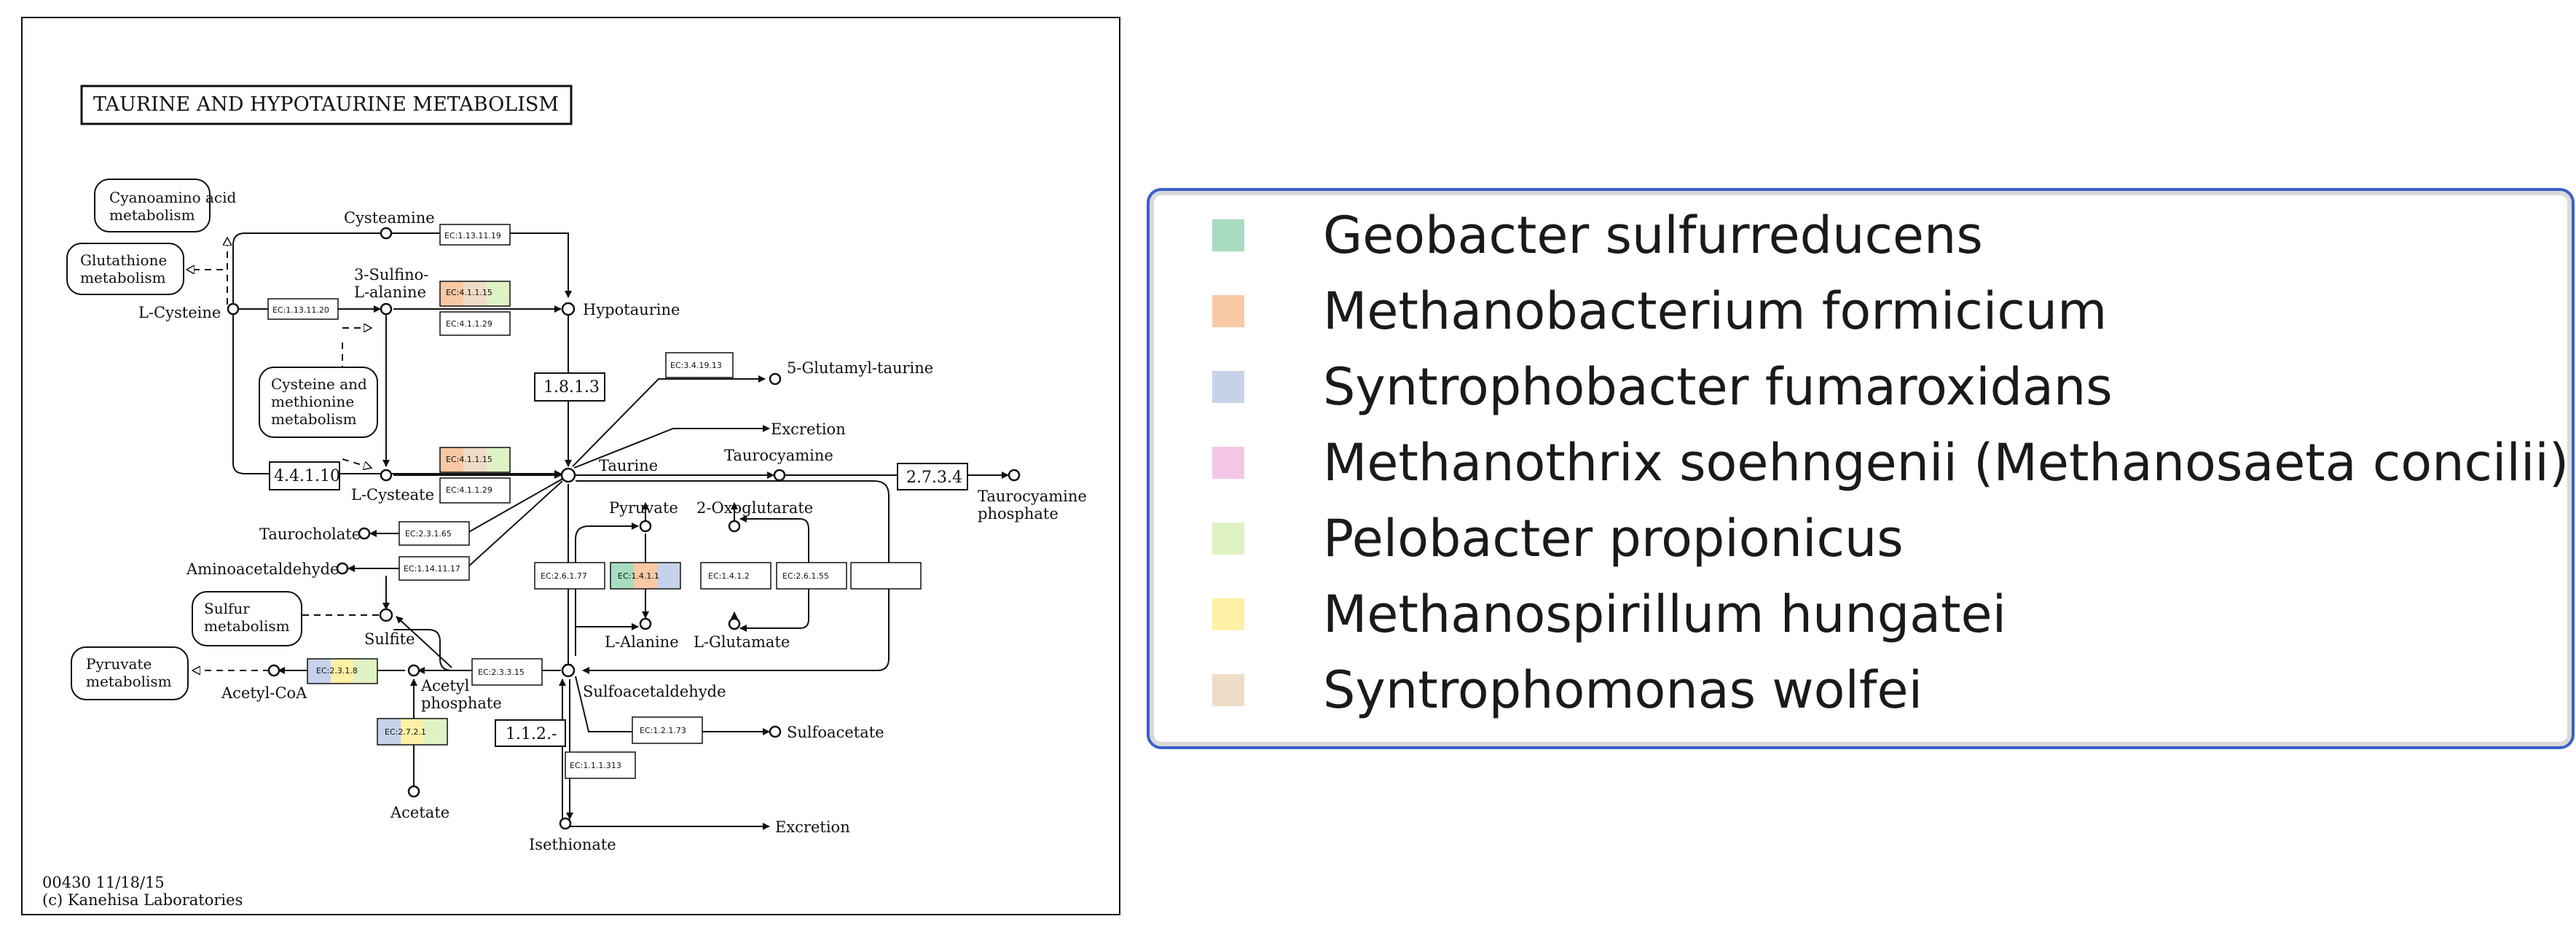 The height and width of the screenshot is (935, 2576). I want to click on enzyme-ec-1-14-11-17: EC:1.14.11.17, so click(434, 568).